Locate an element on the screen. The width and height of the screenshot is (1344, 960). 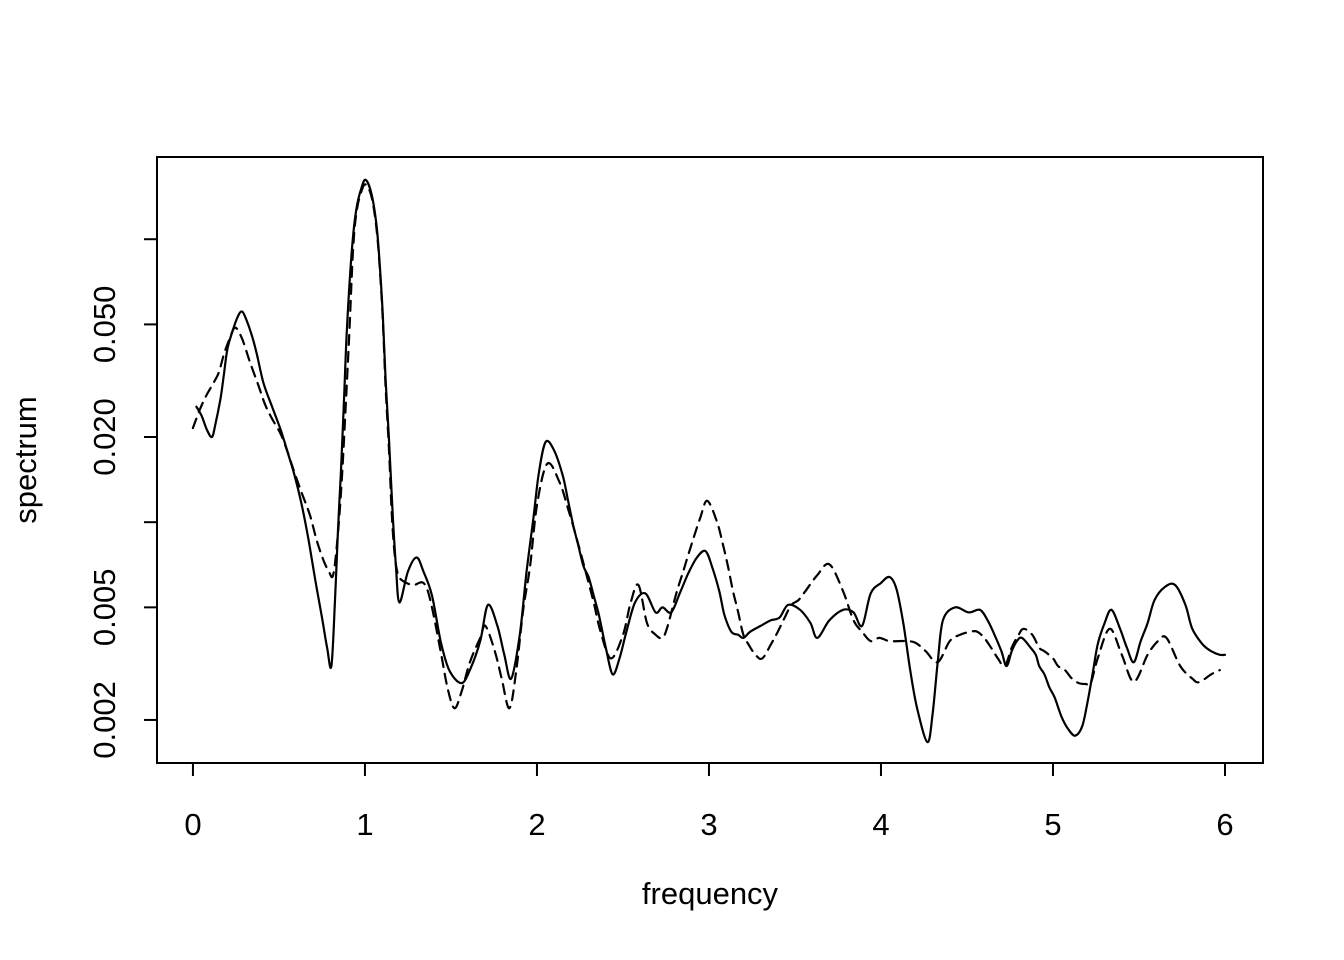
x-axis-title: frequency is located at coordinates (710, 893).